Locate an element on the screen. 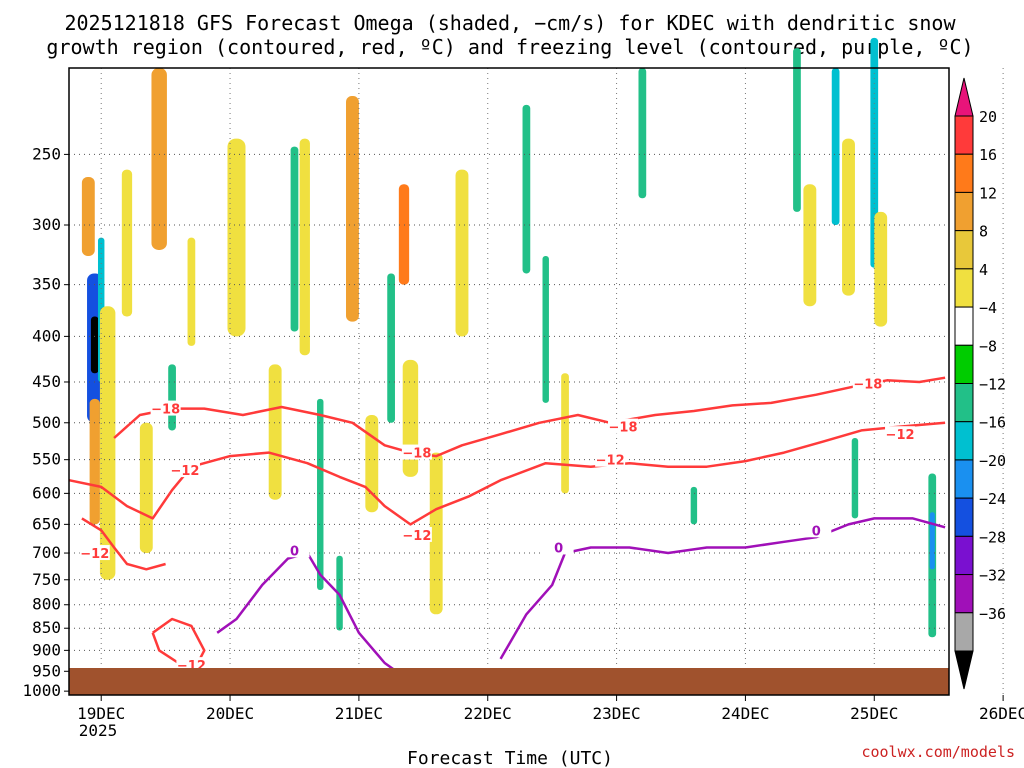  x-tick-label: 22DEC is located at coordinates (488, 713).